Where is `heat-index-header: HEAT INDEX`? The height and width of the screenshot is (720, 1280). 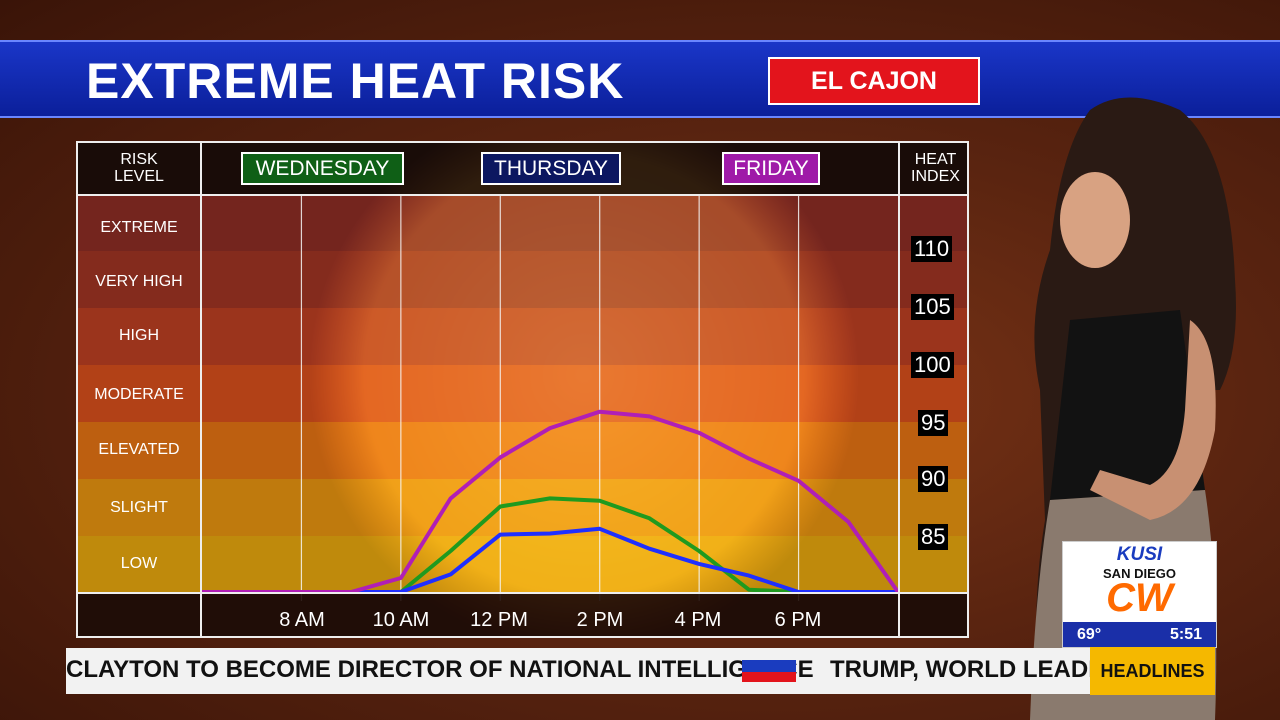
heat-index-header: HEAT INDEX is located at coordinates (933, 168).